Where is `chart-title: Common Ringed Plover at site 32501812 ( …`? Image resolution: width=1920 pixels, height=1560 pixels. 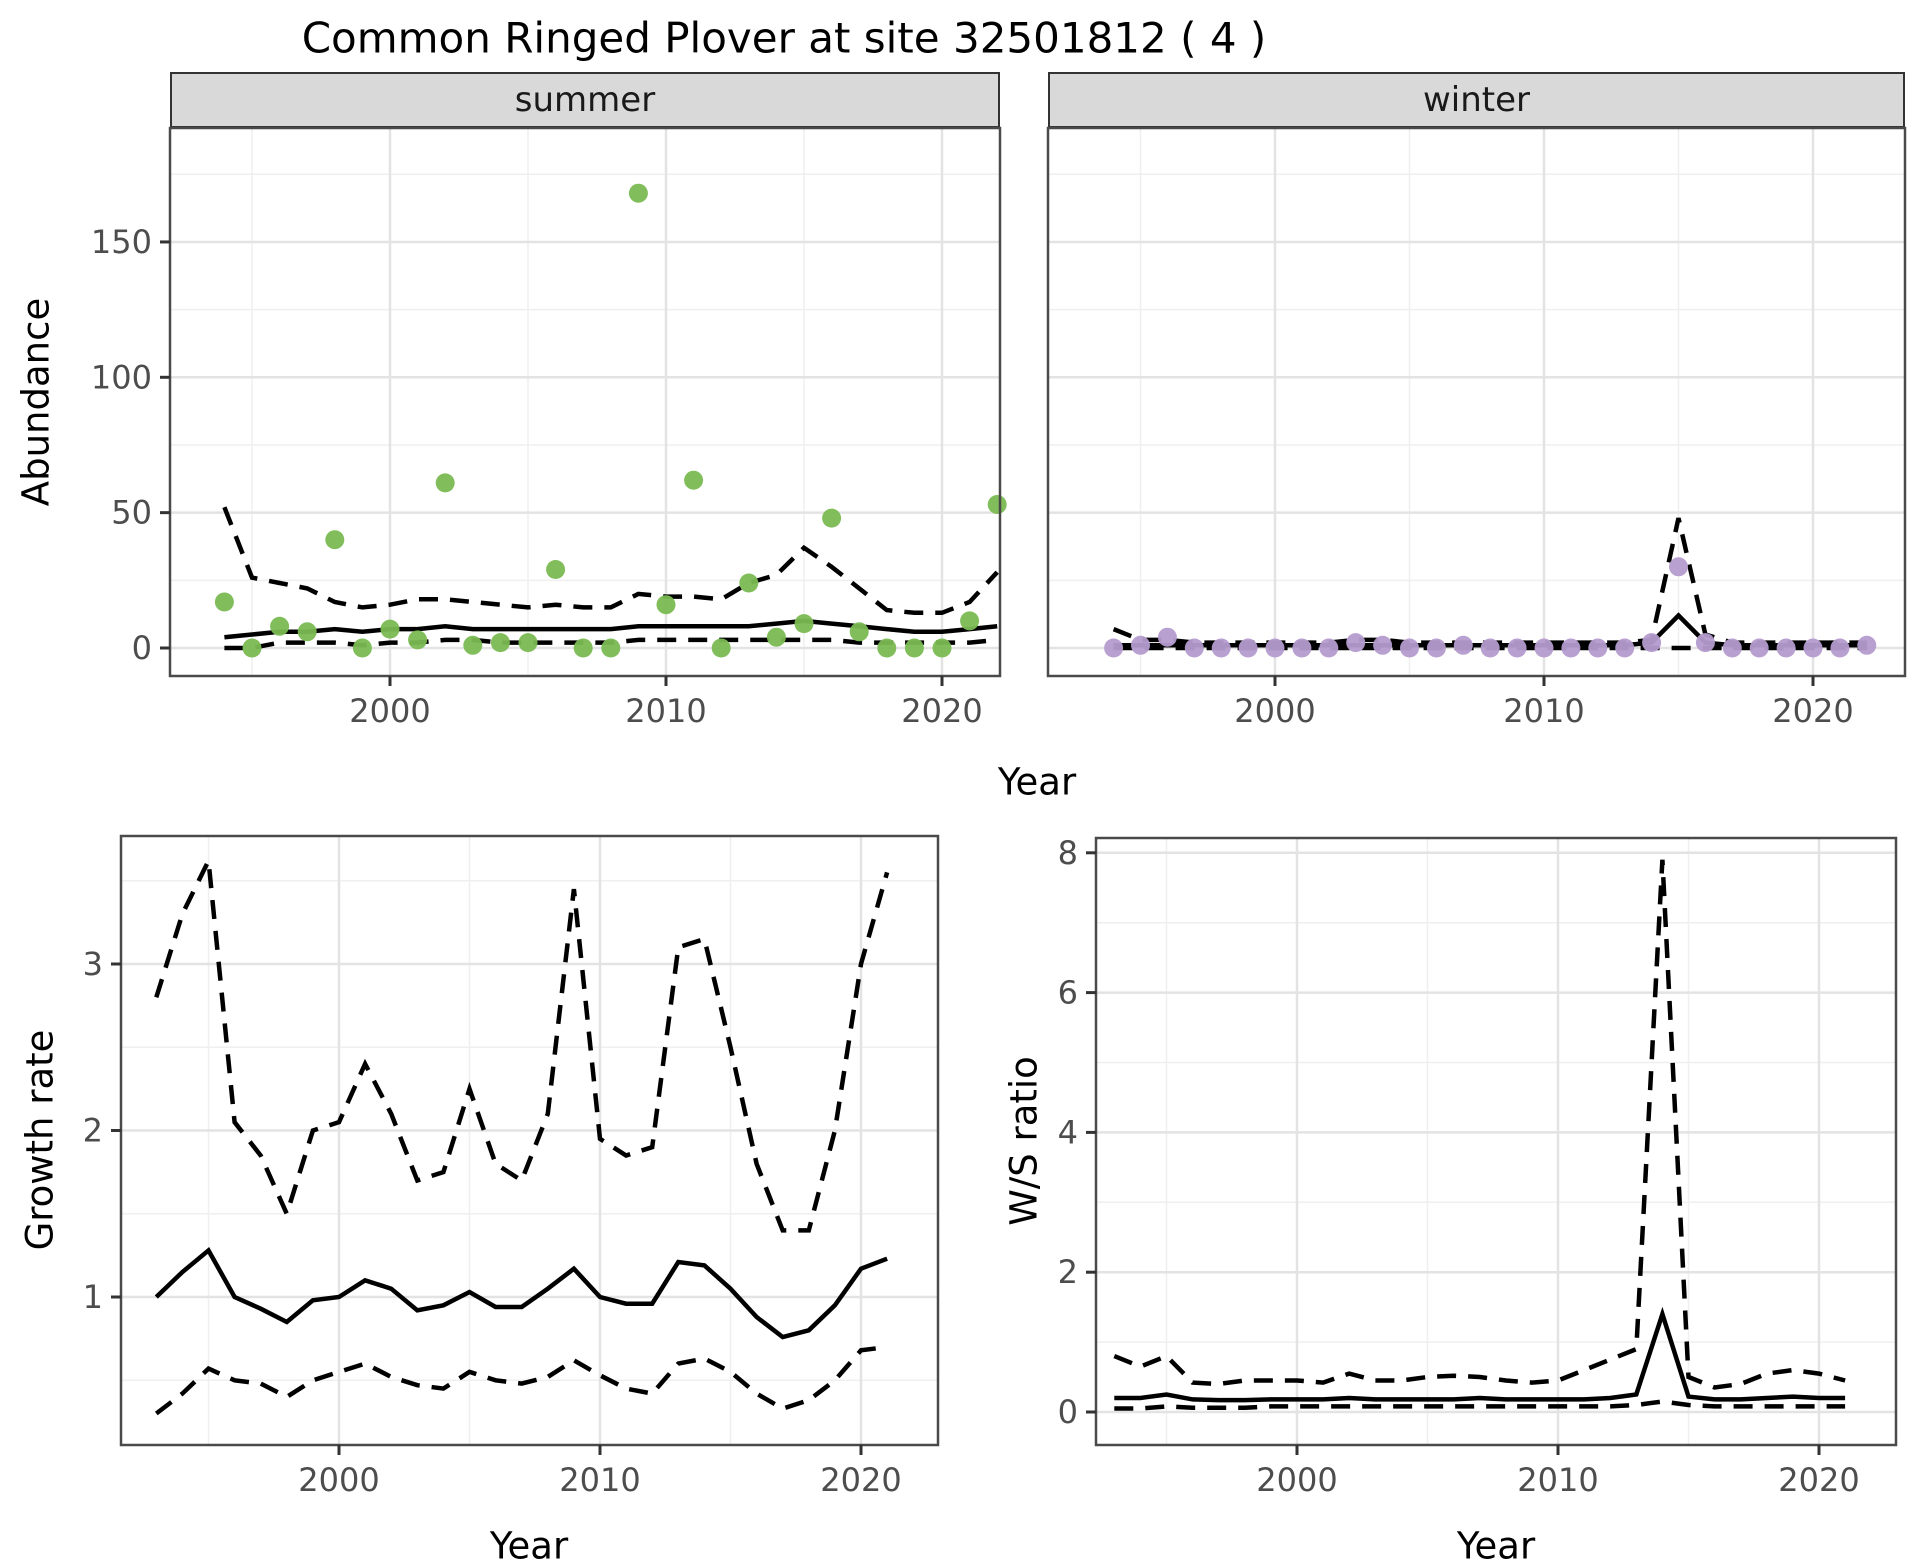
chart-title: Common Ringed Plover at site 32501812 ( … is located at coordinates (784, 38).